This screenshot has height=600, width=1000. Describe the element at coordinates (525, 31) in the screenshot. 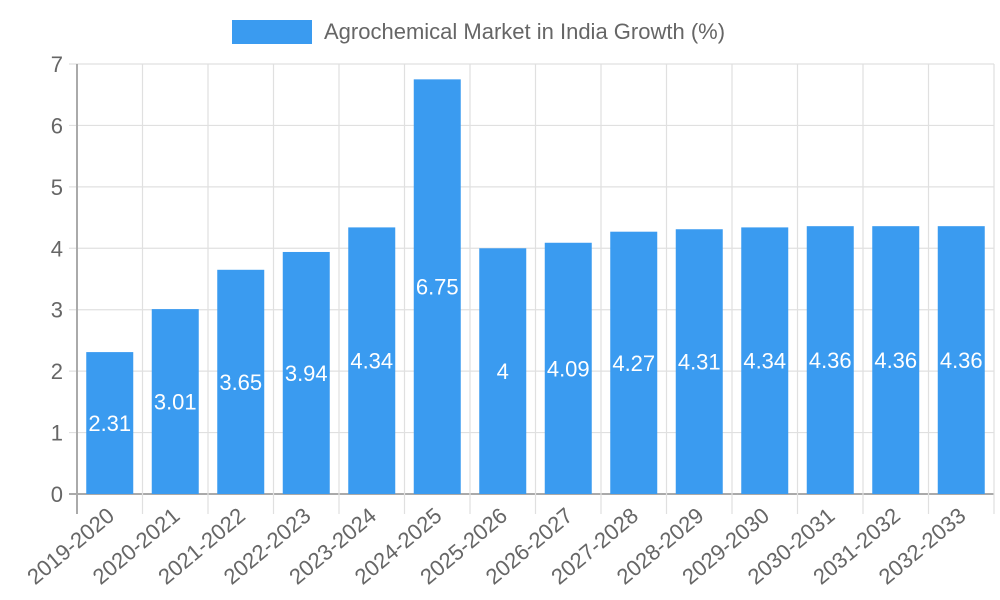

I see `legend-label: Agrochemical Market in India Growth (%)` at that location.